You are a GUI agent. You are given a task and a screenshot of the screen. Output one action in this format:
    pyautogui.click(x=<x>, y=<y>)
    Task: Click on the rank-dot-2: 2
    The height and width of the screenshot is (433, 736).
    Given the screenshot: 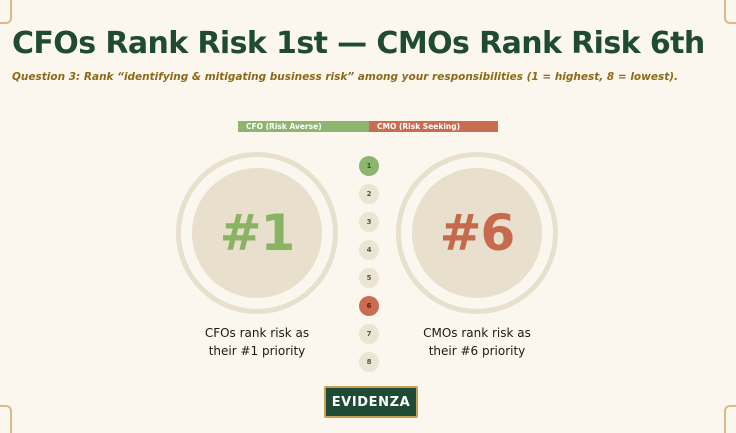 What is the action you would take?
    pyautogui.click(x=369, y=194)
    